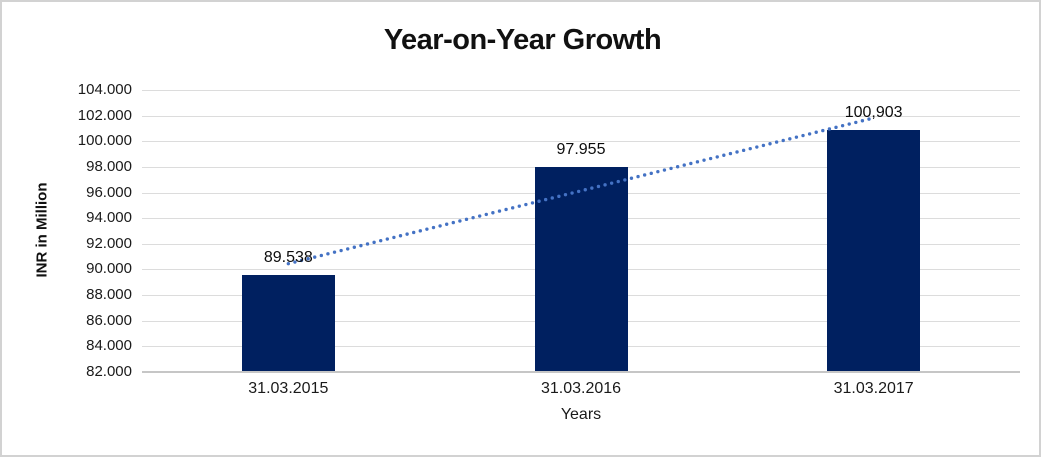 This screenshot has height=457, width=1041. What do you see at coordinates (104, 89) in the screenshot?
I see `y-tick-label: 104.000` at bounding box center [104, 89].